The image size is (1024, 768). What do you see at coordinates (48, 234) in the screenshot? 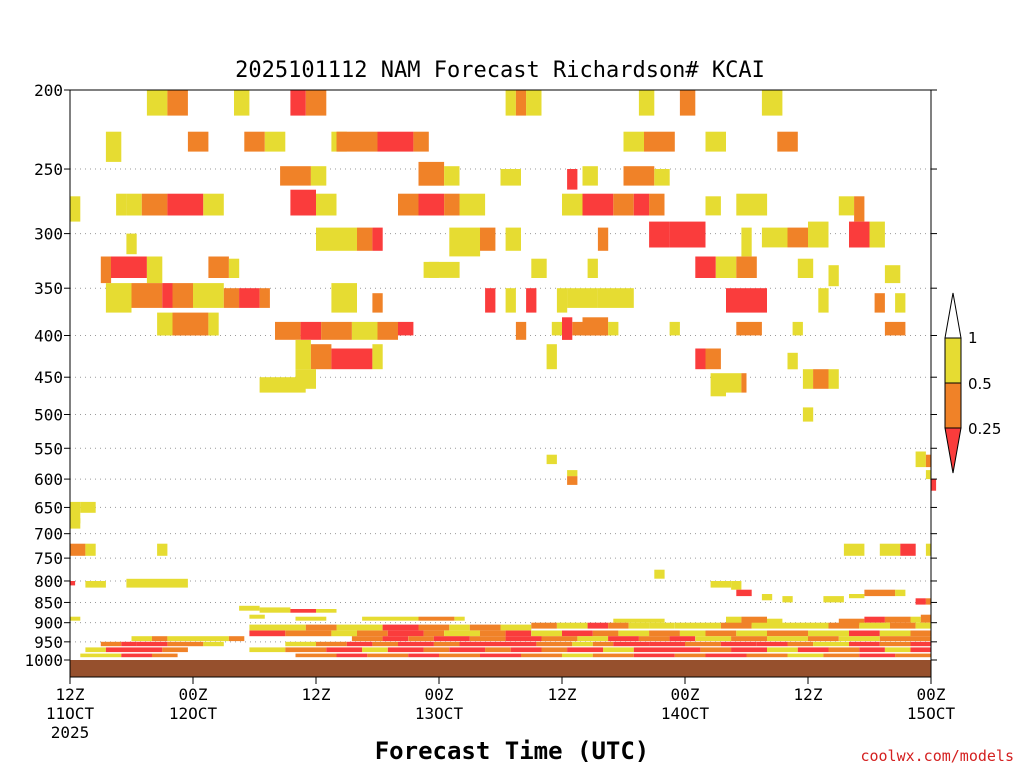
I see `y-tick-label: 300` at bounding box center [48, 234].